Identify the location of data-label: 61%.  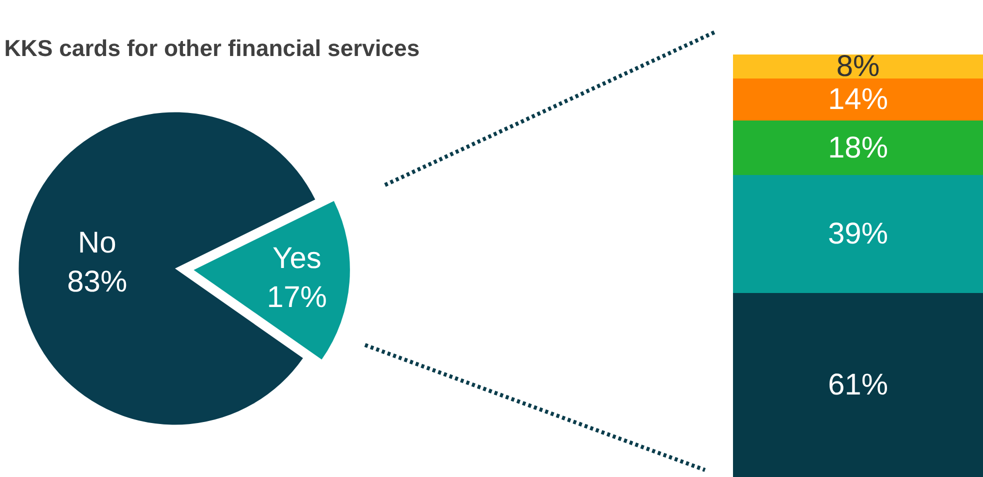
(858, 385).